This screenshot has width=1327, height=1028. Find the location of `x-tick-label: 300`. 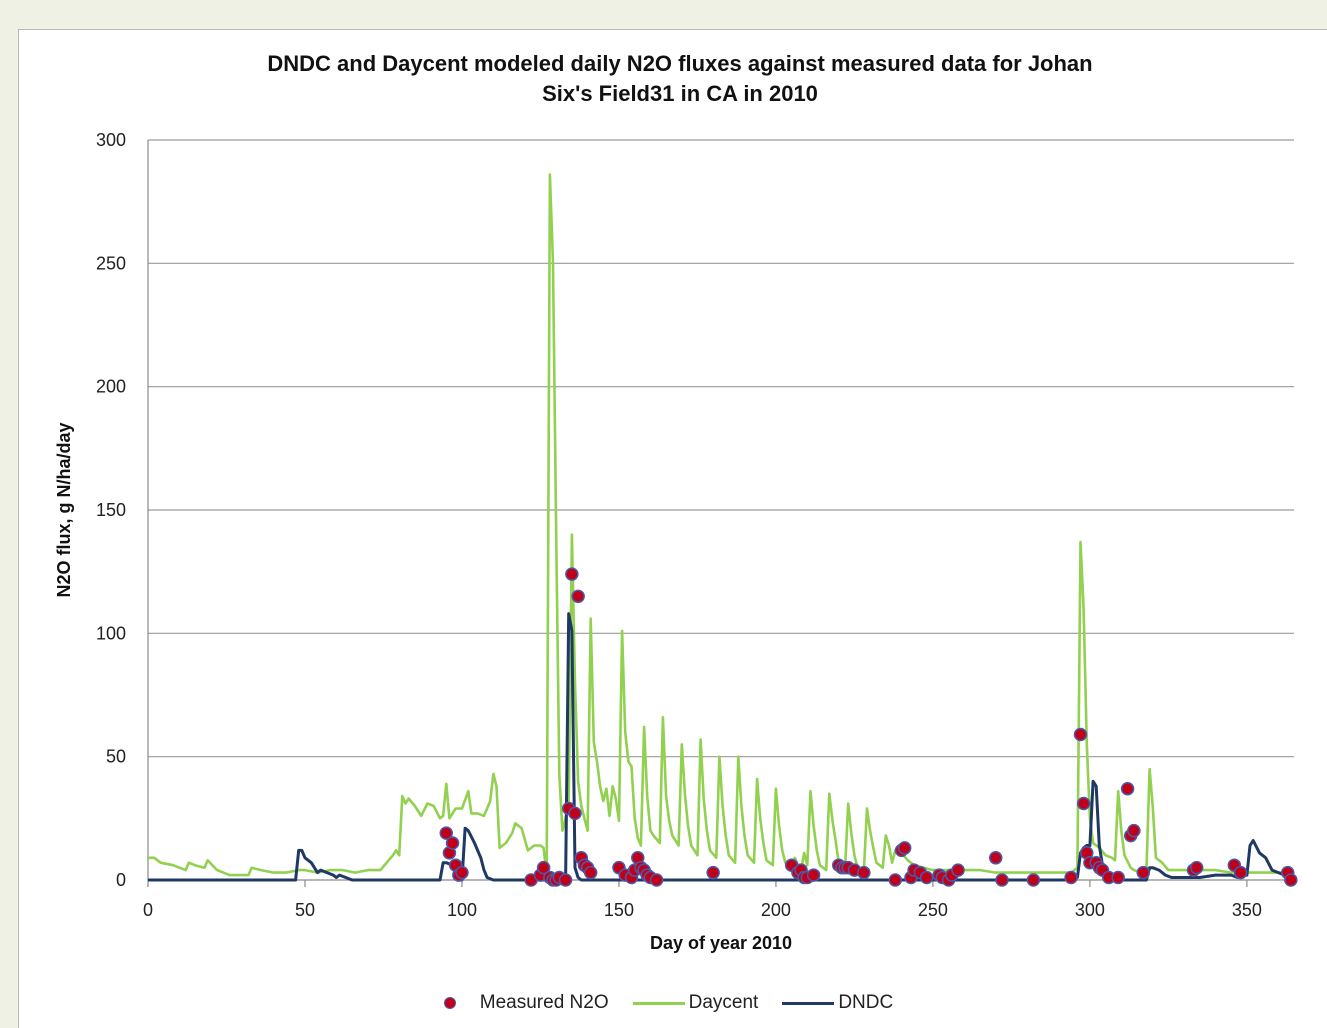

x-tick-label: 300 is located at coordinates (1090, 910).